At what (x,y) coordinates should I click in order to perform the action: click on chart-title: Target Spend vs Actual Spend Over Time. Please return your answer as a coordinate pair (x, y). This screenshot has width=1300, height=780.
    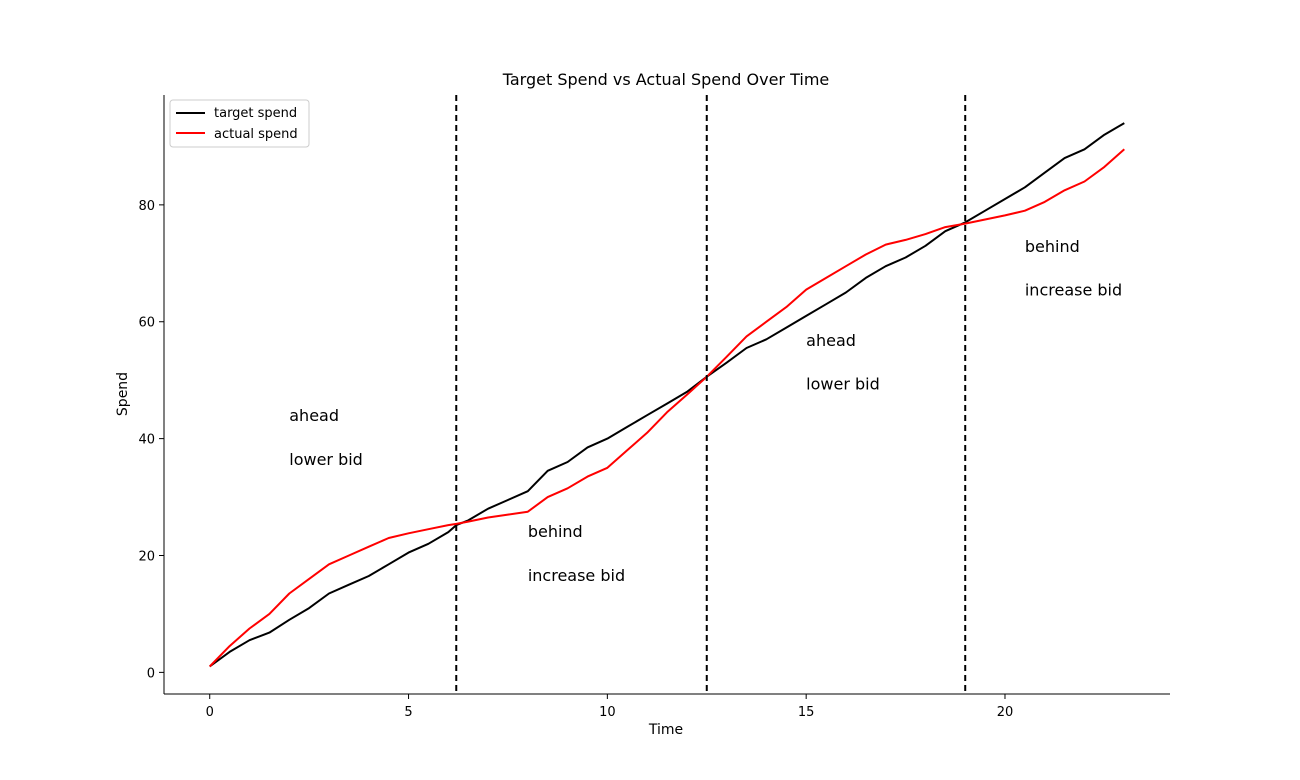
    Looking at the image, I should click on (666, 79).